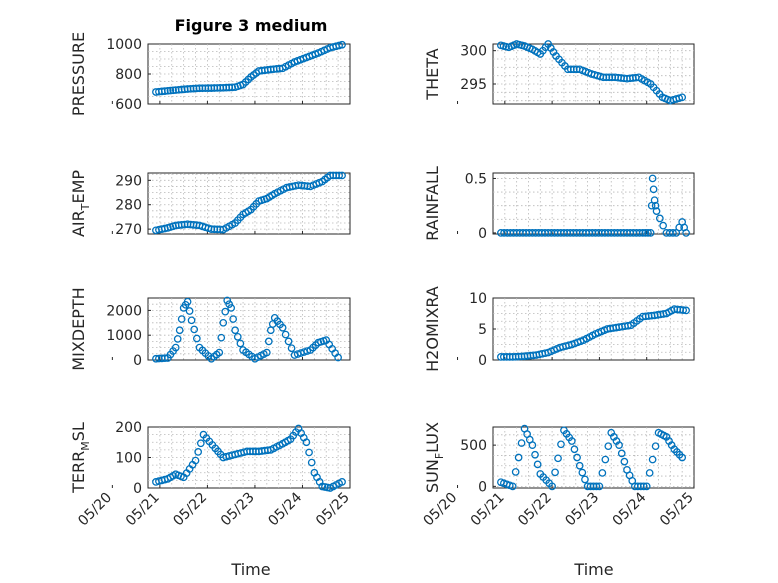  I want to click on subplot-5: 0 1000 2000 MIXDEPTH, so click(210, 329).